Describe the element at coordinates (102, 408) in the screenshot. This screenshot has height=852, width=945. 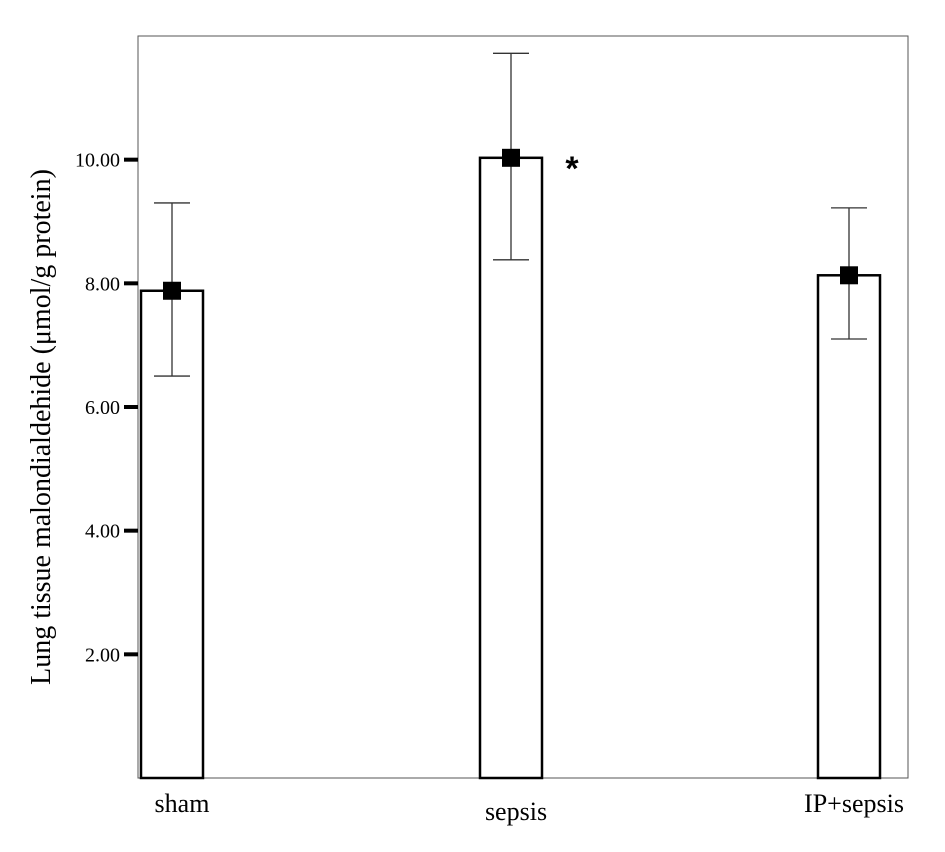
I see `y-tick-label: 6.00` at that location.